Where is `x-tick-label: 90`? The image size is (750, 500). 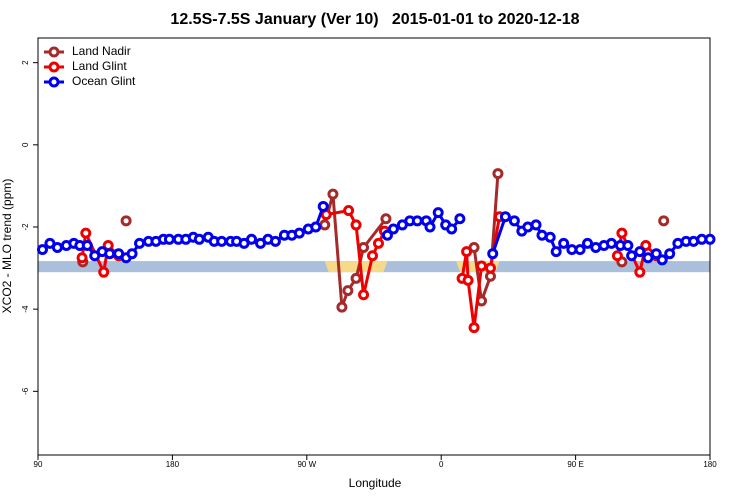
x-tick-label: 90 is located at coordinates (38, 464).